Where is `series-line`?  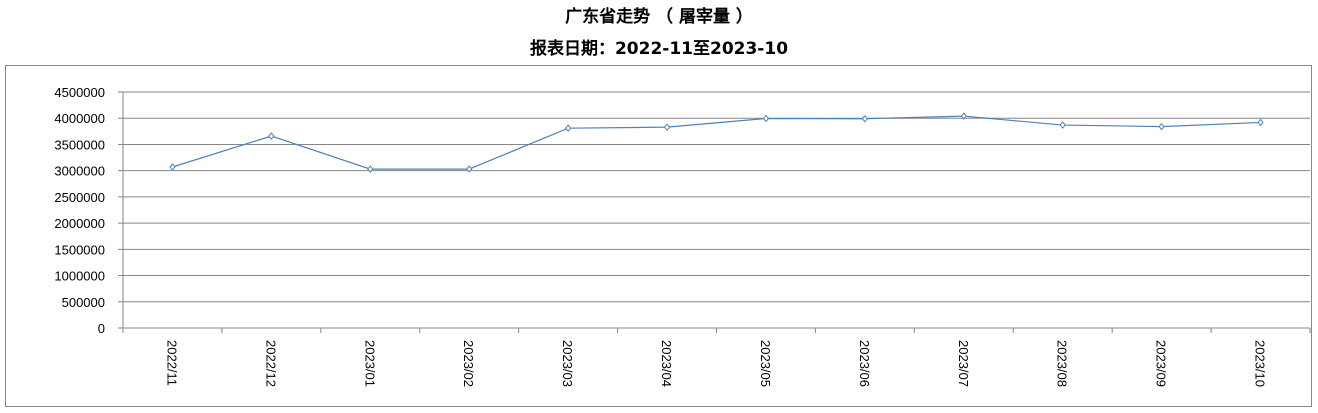
series-line is located at coordinates (716, 142).